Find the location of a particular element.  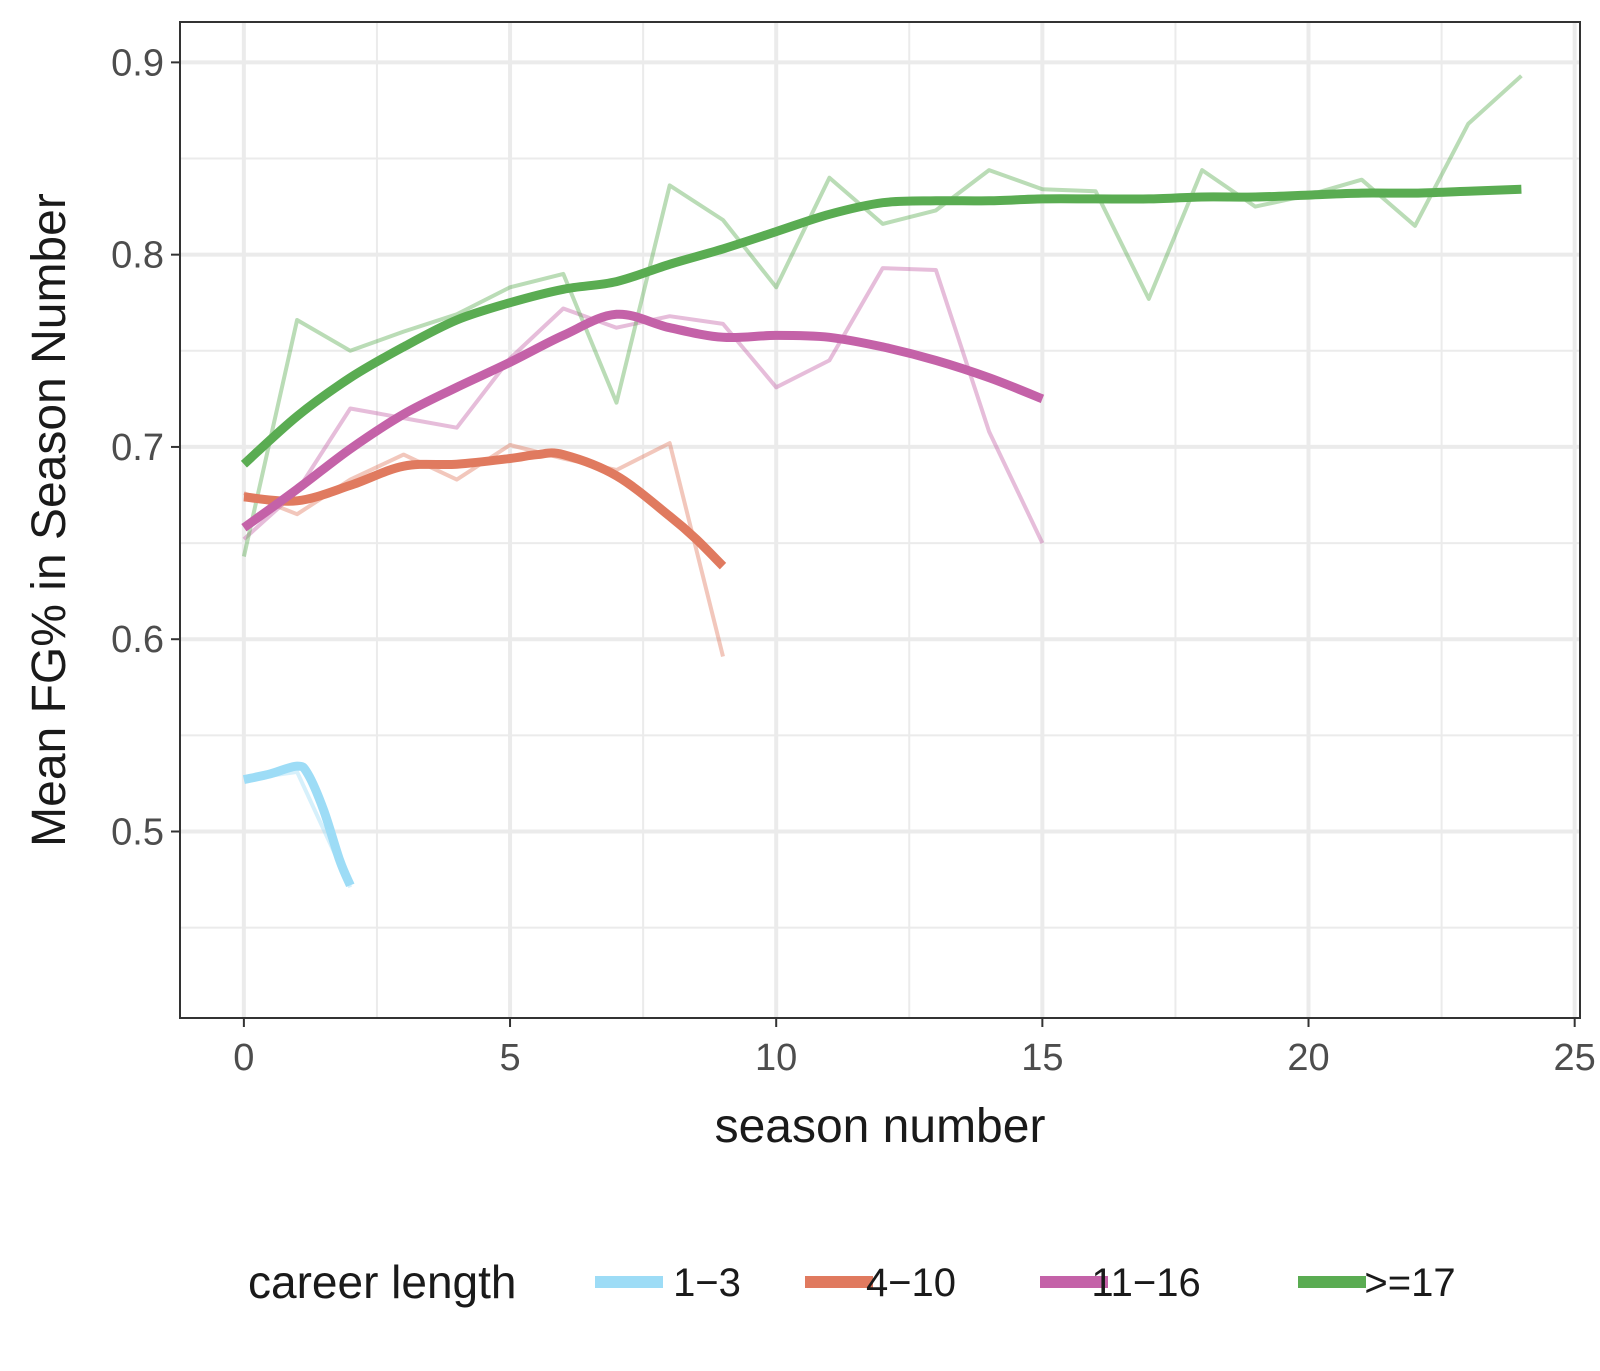

legend-label-series-3: 11−16 is located at coordinates (1145, 1283).